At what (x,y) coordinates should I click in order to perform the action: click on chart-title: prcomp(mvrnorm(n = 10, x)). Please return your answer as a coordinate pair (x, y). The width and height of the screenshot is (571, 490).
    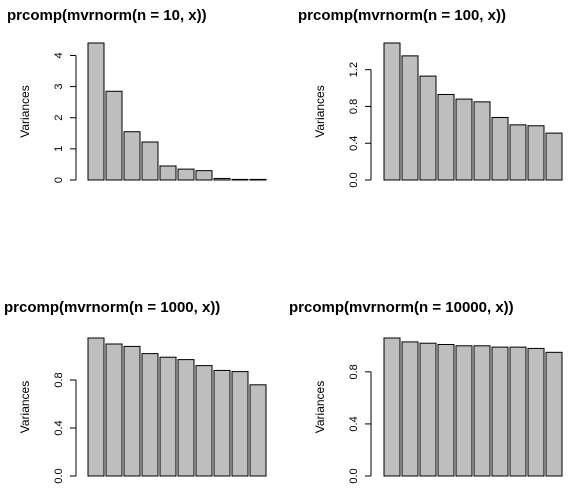
    Looking at the image, I should click on (107, 15).